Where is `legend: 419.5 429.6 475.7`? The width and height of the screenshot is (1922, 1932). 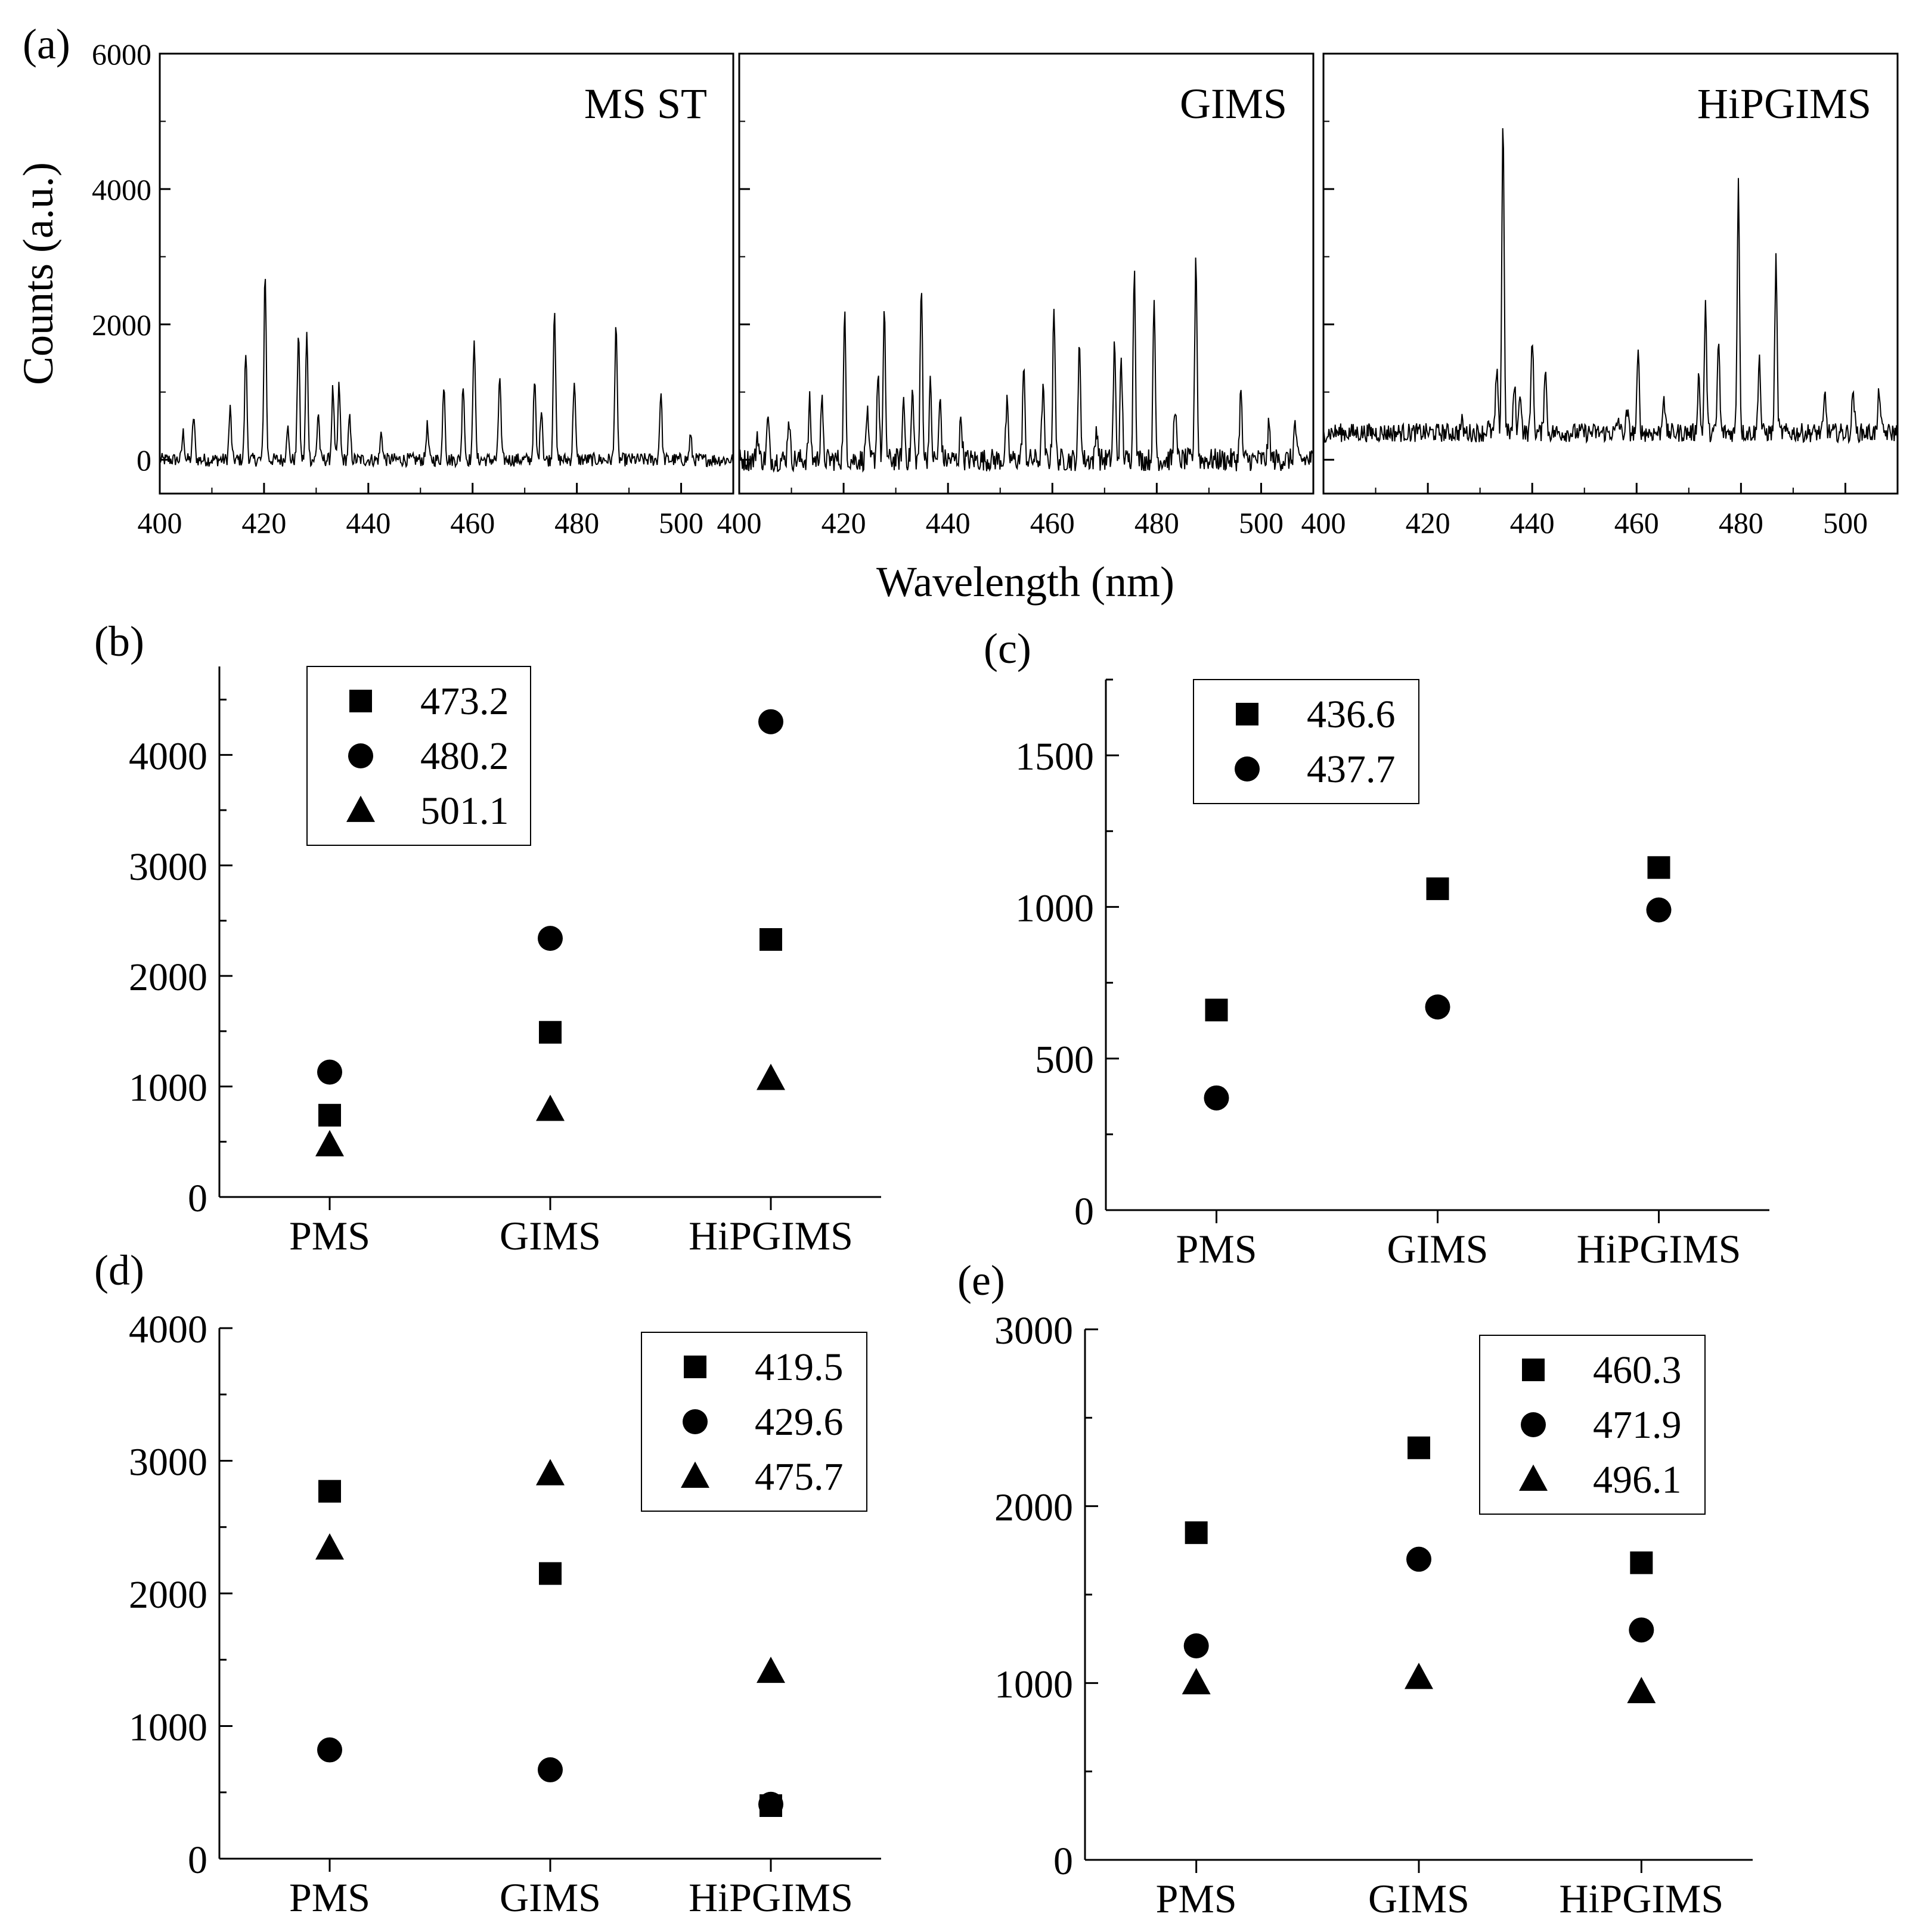
legend: 419.5 429.6 475.7 is located at coordinates (754, 1422).